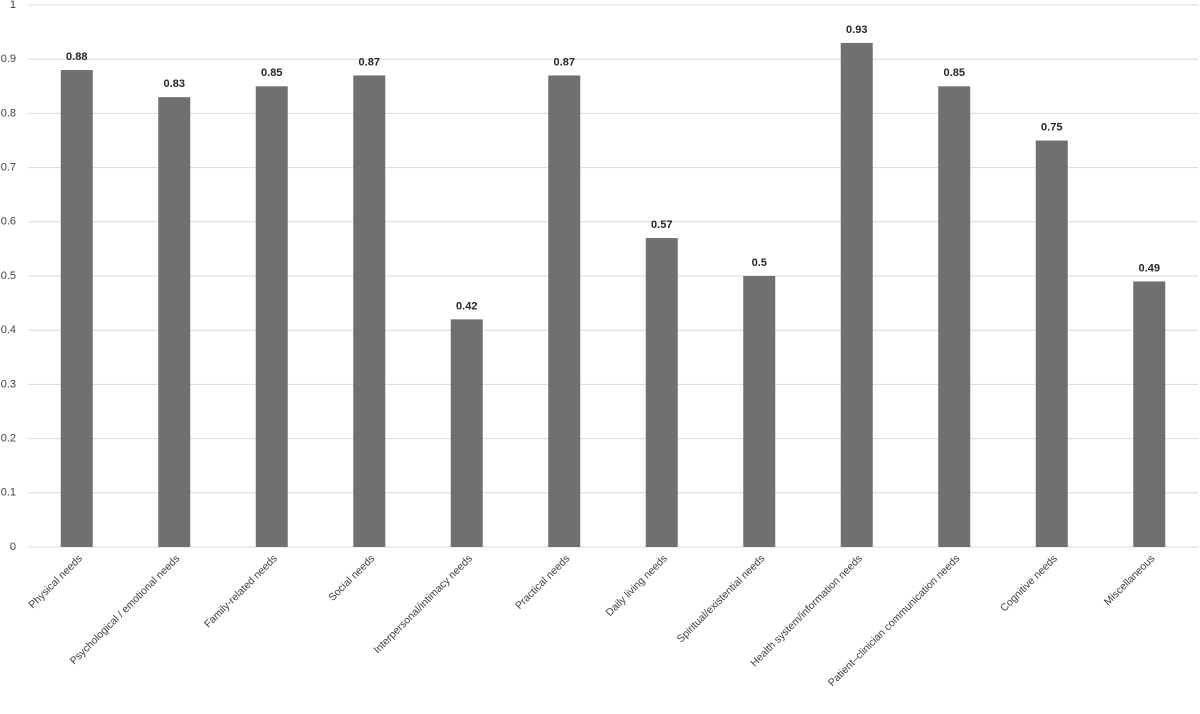 This screenshot has width=1200, height=714. I want to click on x-tick-label: Daily living needs, so click(637, 586).